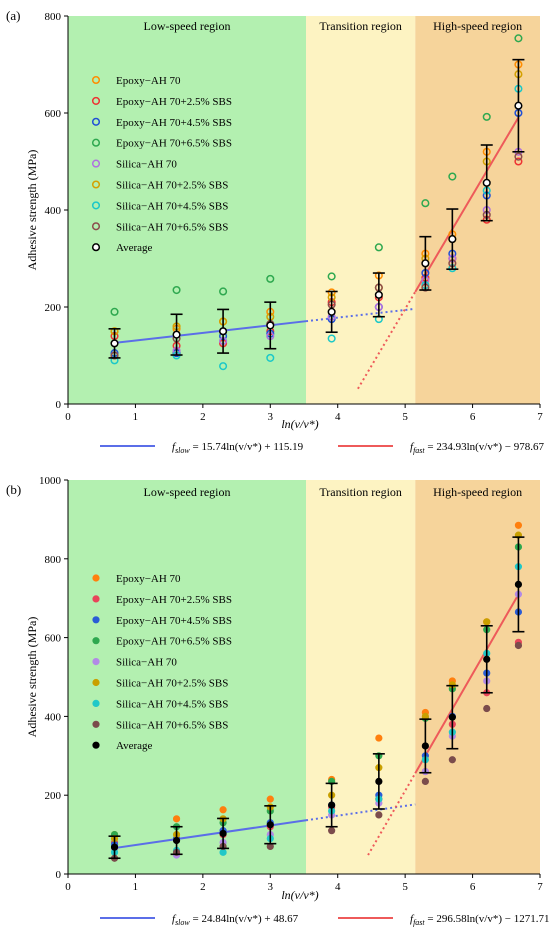 This screenshot has height=937, width=550. I want to click on fit-formula-text: = 296.58ln(v/v*) − 1271.71, so click(487, 919).